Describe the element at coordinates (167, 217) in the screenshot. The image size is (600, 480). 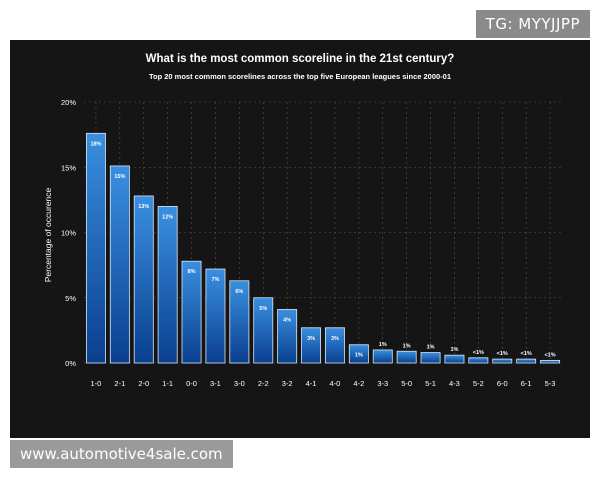
I see `data-label: 12%` at that location.